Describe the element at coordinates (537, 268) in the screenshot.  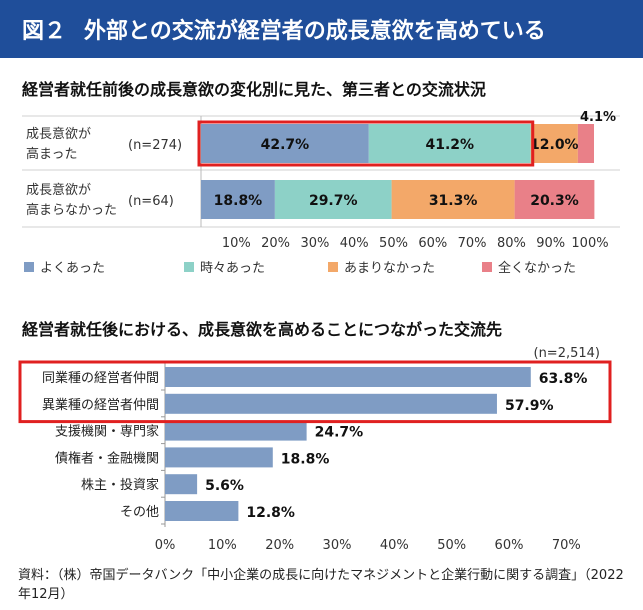
I see `chart1-legend-label: 全くなかった` at that location.